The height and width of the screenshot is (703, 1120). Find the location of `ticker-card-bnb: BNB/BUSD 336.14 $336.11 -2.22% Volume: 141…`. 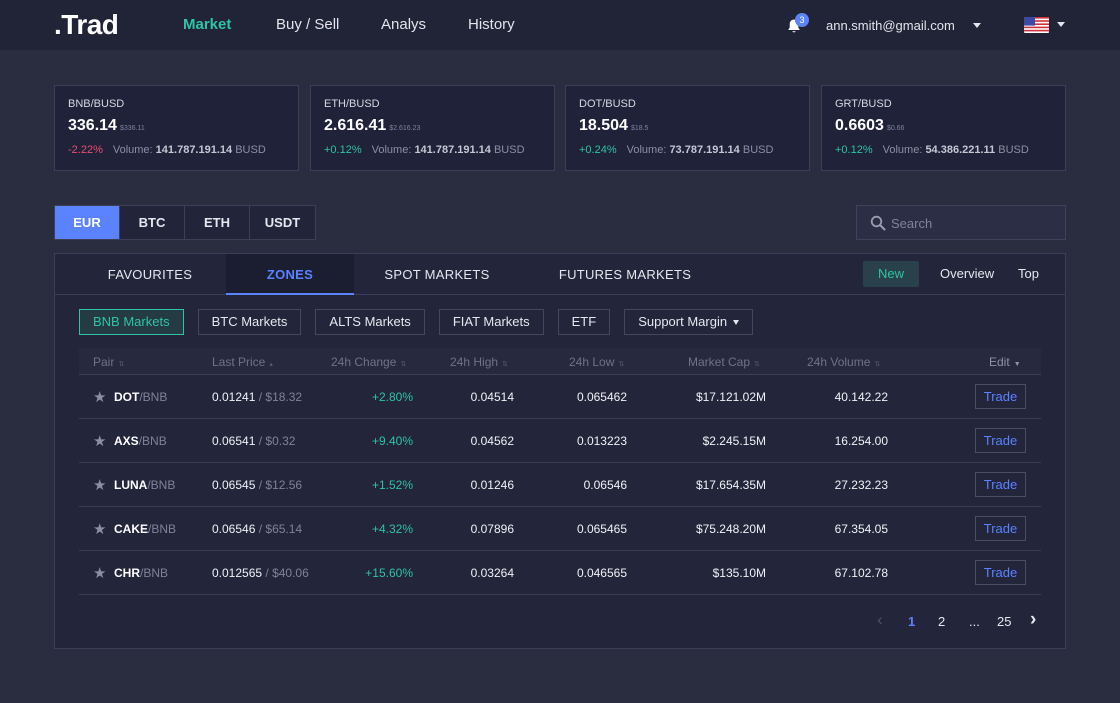

ticker-card-bnb: BNB/BUSD 336.14 $336.11 -2.22% Volume: 141… is located at coordinates (176, 128).